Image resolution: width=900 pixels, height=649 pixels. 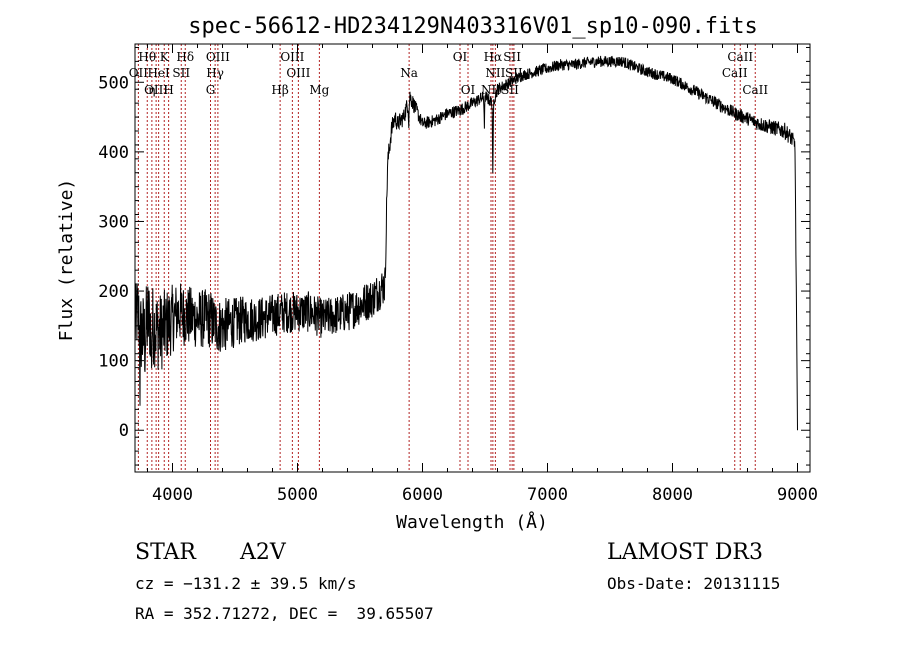 I want to click on spectral-line-label: G, so click(x=211, y=90).